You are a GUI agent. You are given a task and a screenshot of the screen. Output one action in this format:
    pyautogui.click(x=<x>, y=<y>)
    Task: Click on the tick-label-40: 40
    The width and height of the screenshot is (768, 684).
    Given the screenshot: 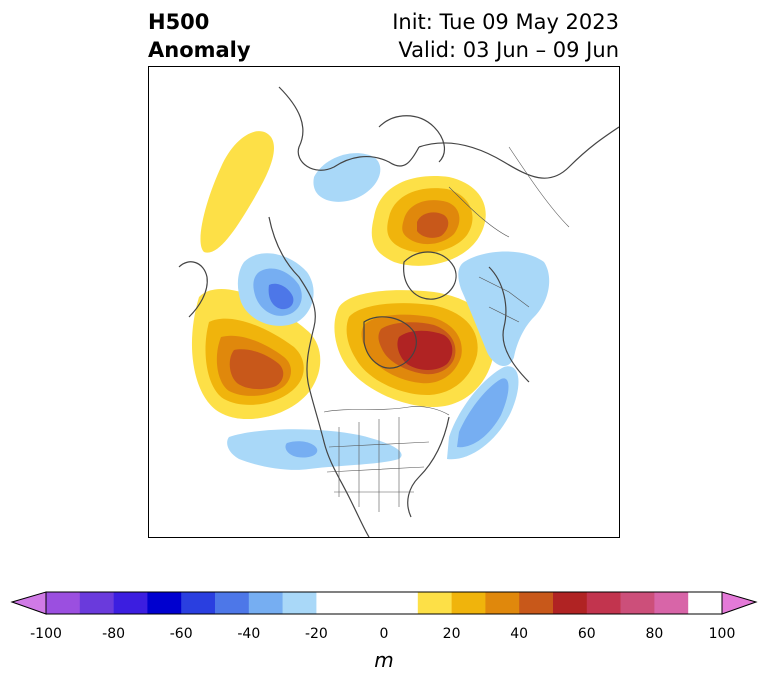 What is the action you would take?
    pyautogui.click(x=519, y=634)
    